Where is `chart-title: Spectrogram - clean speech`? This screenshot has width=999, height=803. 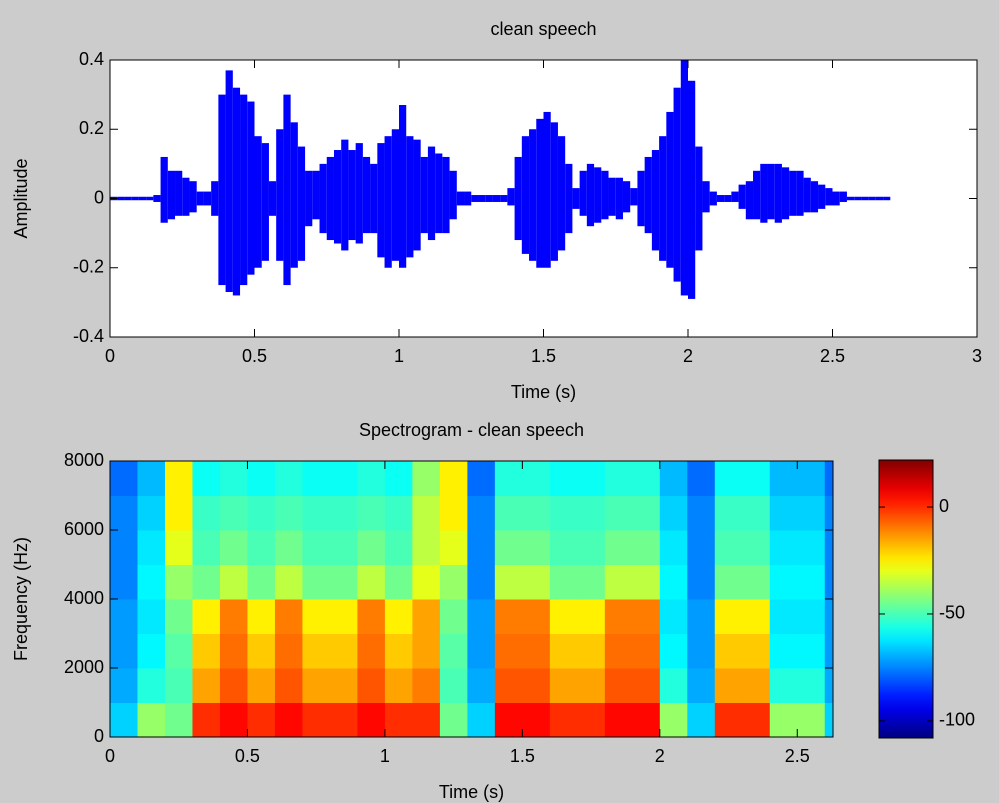
chart-title: Spectrogram - clean speech is located at coordinates (471, 430).